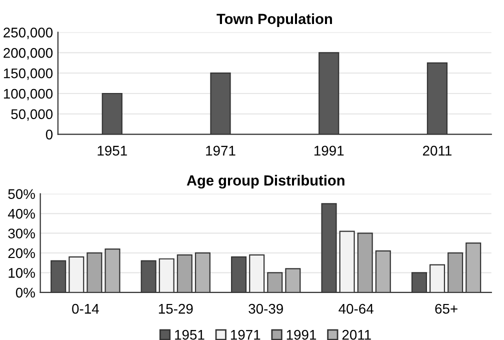  What do you see at coordinates (49, 135) in the screenshot?
I see `y-tick-label: 0` at bounding box center [49, 135].